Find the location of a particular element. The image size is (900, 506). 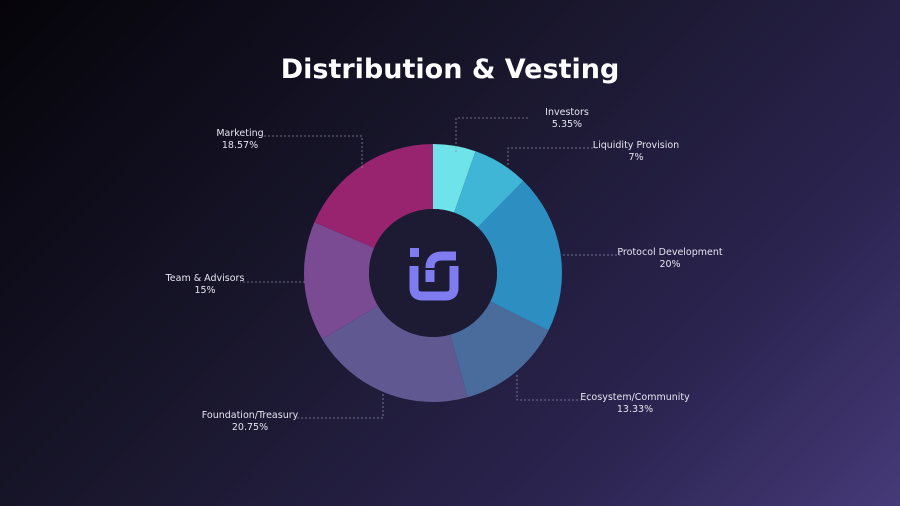

donut is located at coordinates (433, 273).